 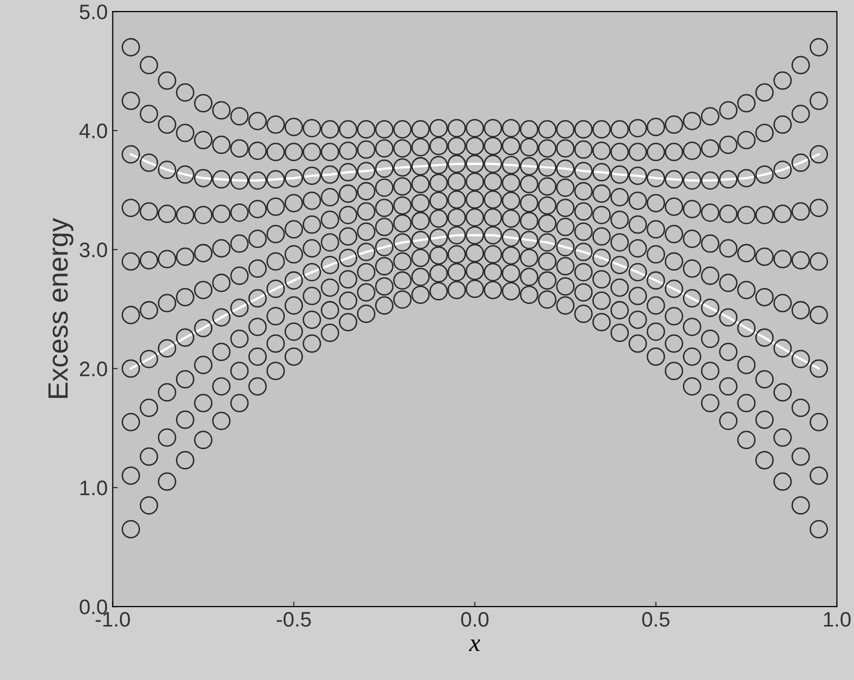 What do you see at coordinates (94, 369) in the screenshot?
I see `y-tick-label: 2.0` at bounding box center [94, 369].